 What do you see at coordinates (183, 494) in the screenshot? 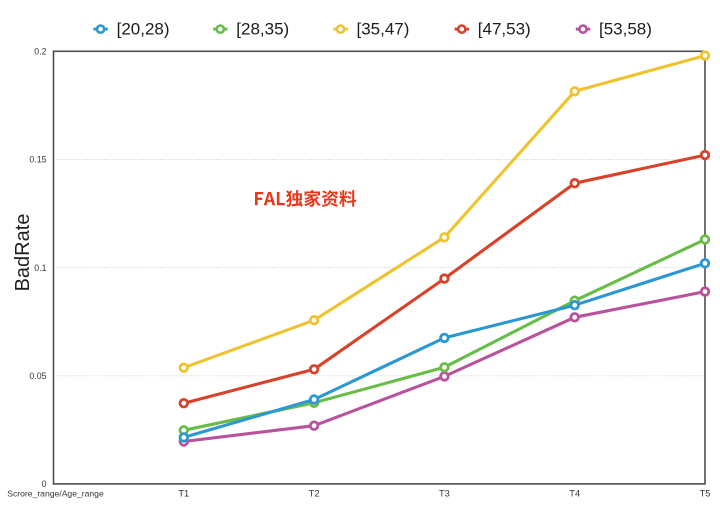
I see `svg-text: T1` at bounding box center [183, 494].